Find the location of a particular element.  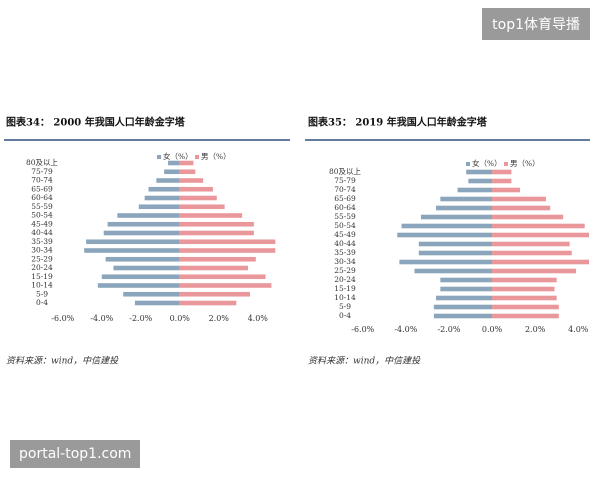

category-label: 35-39 is located at coordinates (42, 241).